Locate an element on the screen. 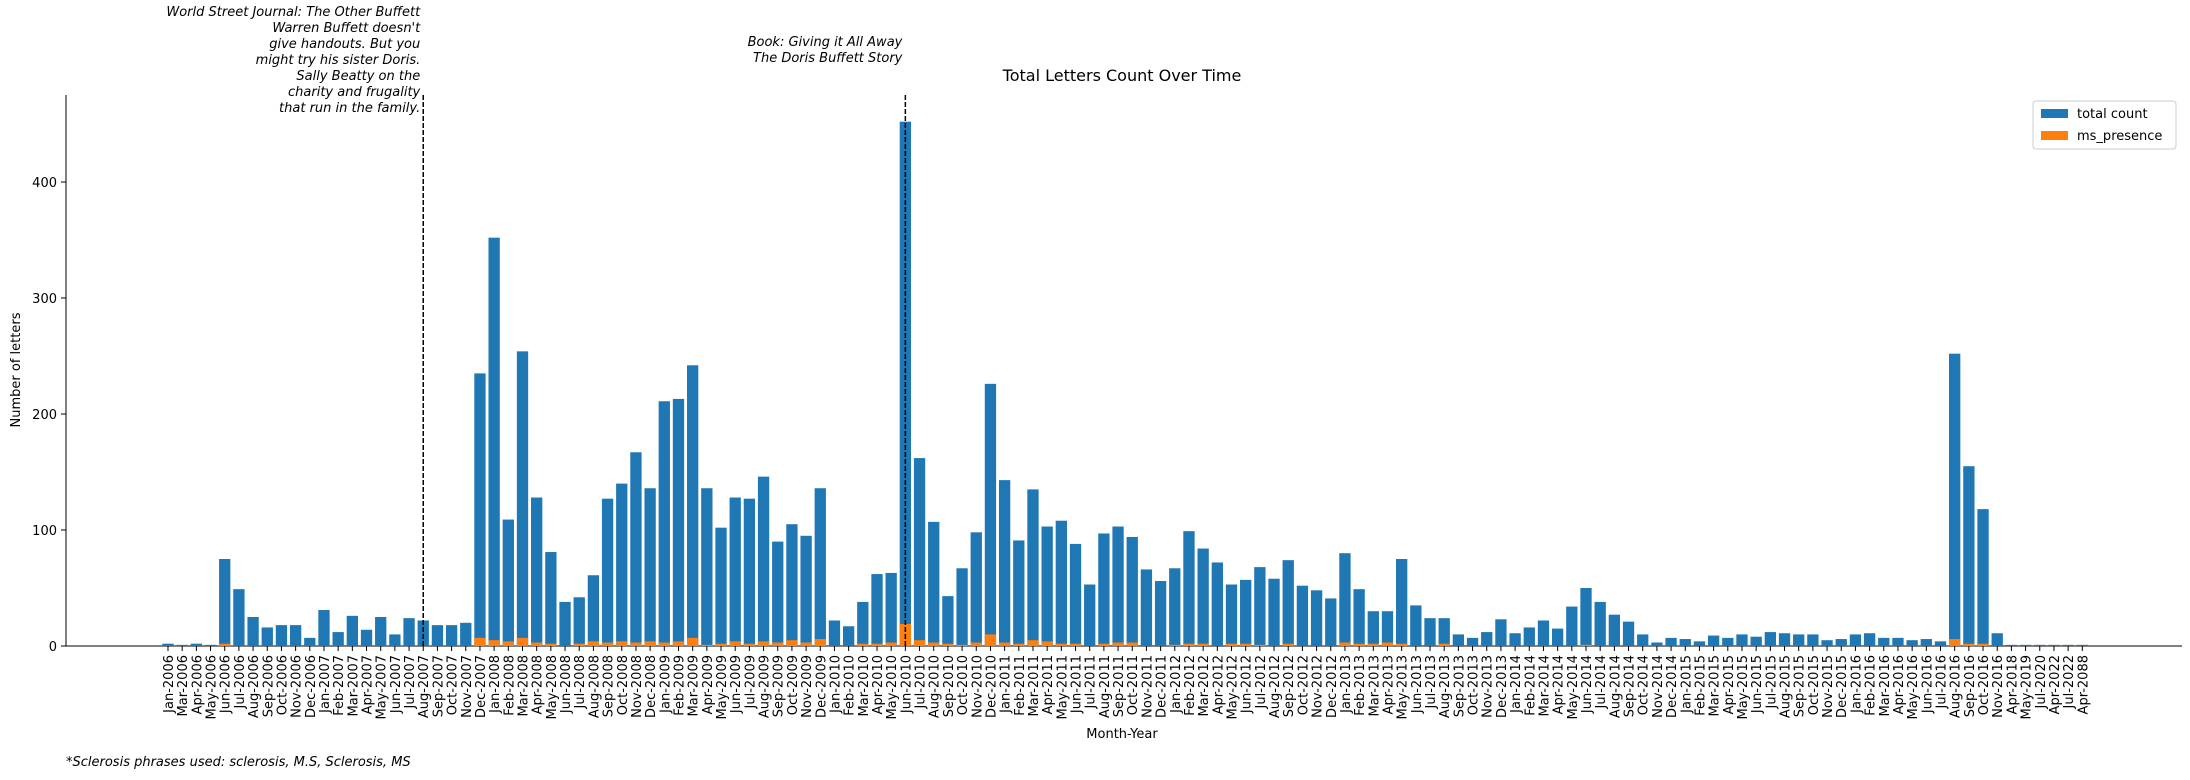  x-tick-label: Jul-2016 is located at coordinates (1942, 682).